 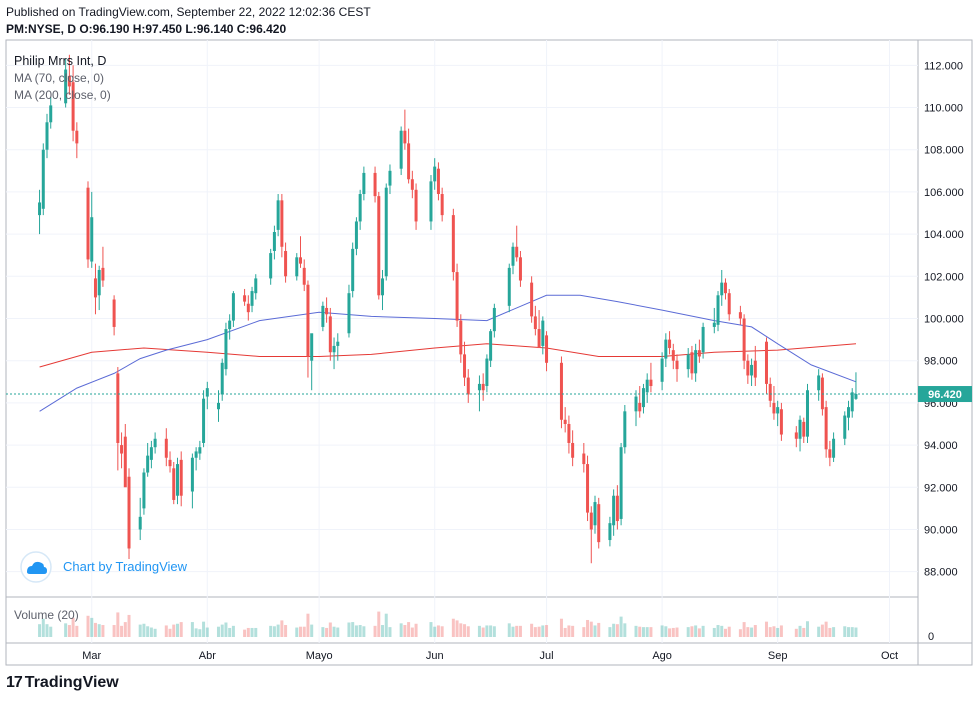 What do you see at coordinates (778, 656) in the screenshot?
I see `time-tick-label: Sep` at bounding box center [778, 656].